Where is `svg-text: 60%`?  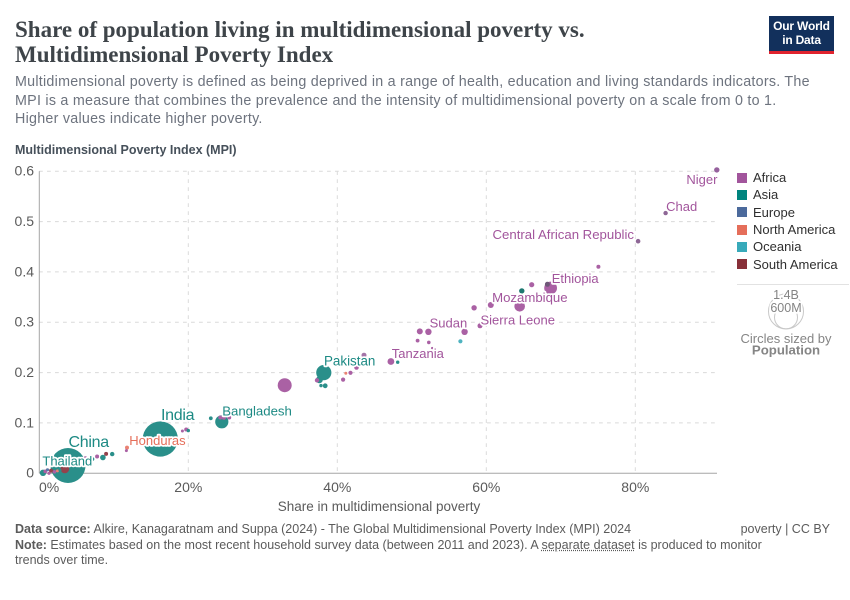 svg-text: 60% is located at coordinates (486, 487).